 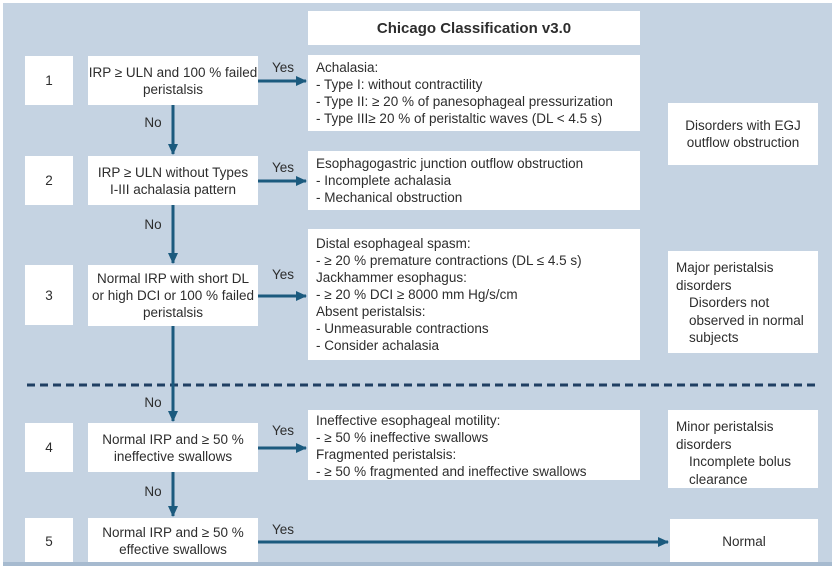 I want to click on step-1-number-box: 1, so click(x=49, y=80).